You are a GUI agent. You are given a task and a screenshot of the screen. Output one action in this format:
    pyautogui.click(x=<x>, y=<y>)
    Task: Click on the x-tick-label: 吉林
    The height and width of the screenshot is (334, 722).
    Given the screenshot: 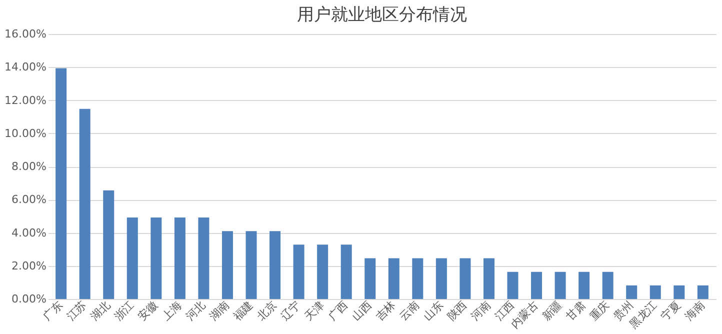 What is the action you would take?
    pyautogui.click(x=385, y=311)
    